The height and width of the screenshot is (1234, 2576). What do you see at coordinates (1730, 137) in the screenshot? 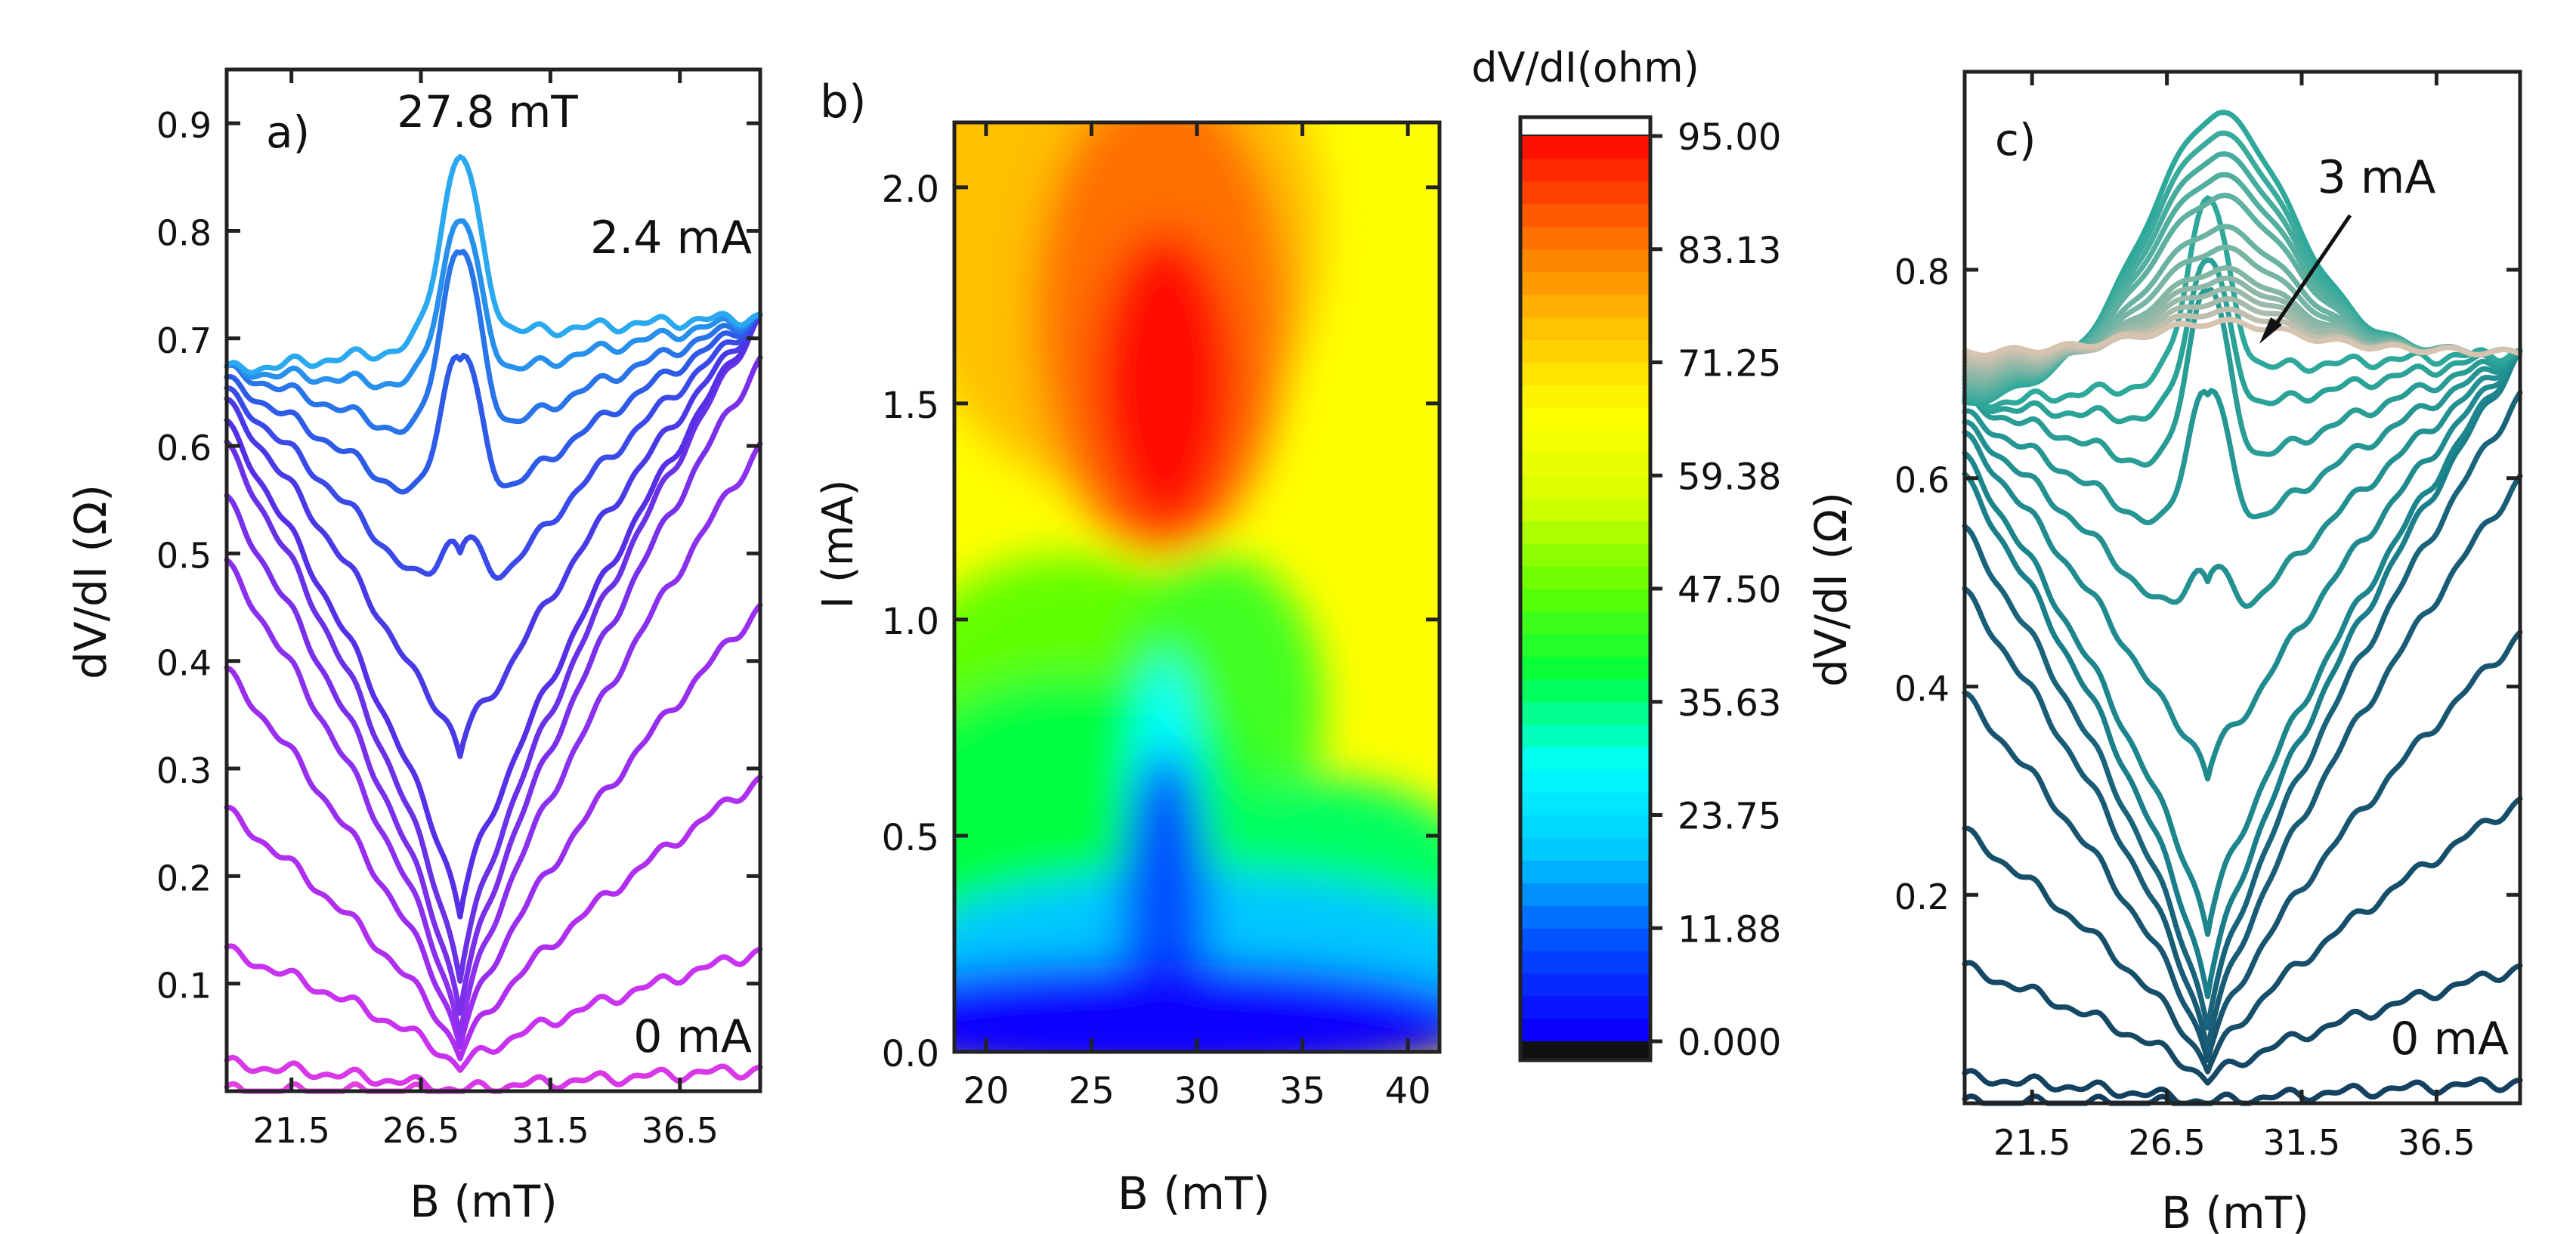
I see `colorbar-tick-label-0: 95.00` at bounding box center [1730, 137].